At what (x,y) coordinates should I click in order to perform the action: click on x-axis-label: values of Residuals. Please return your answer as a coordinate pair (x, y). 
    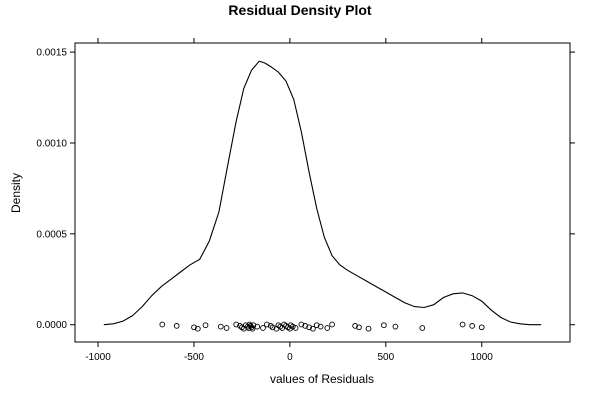
    Looking at the image, I should click on (322, 379).